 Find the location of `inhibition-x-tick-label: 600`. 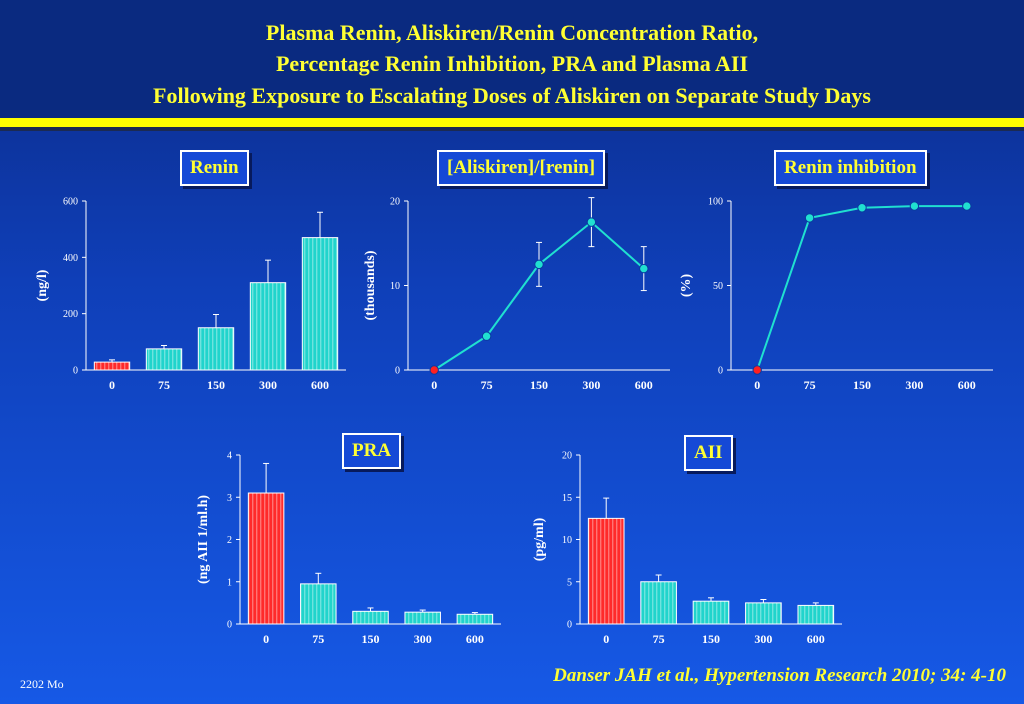

inhibition-x-tick-label: 600 is located at coordinates (967, 385).